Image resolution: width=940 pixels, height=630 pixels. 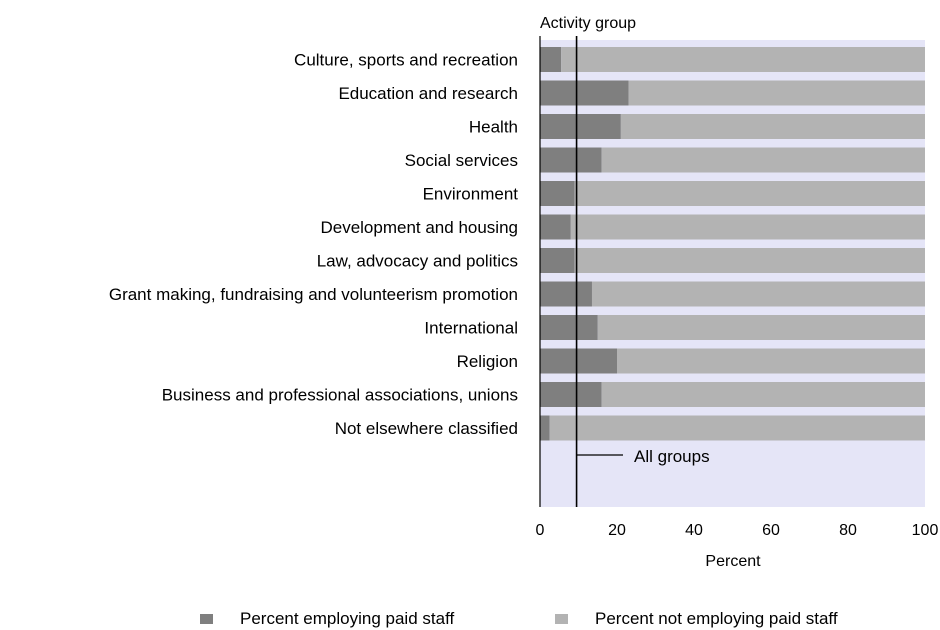 I want to click on x-tick-label: 0, so click(x=540, y=530).